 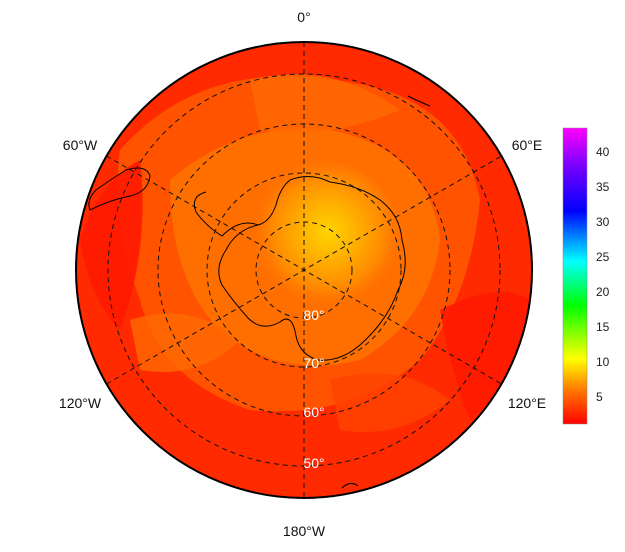 I want to click on antarctica-coastline, so click(x=312, y=268).